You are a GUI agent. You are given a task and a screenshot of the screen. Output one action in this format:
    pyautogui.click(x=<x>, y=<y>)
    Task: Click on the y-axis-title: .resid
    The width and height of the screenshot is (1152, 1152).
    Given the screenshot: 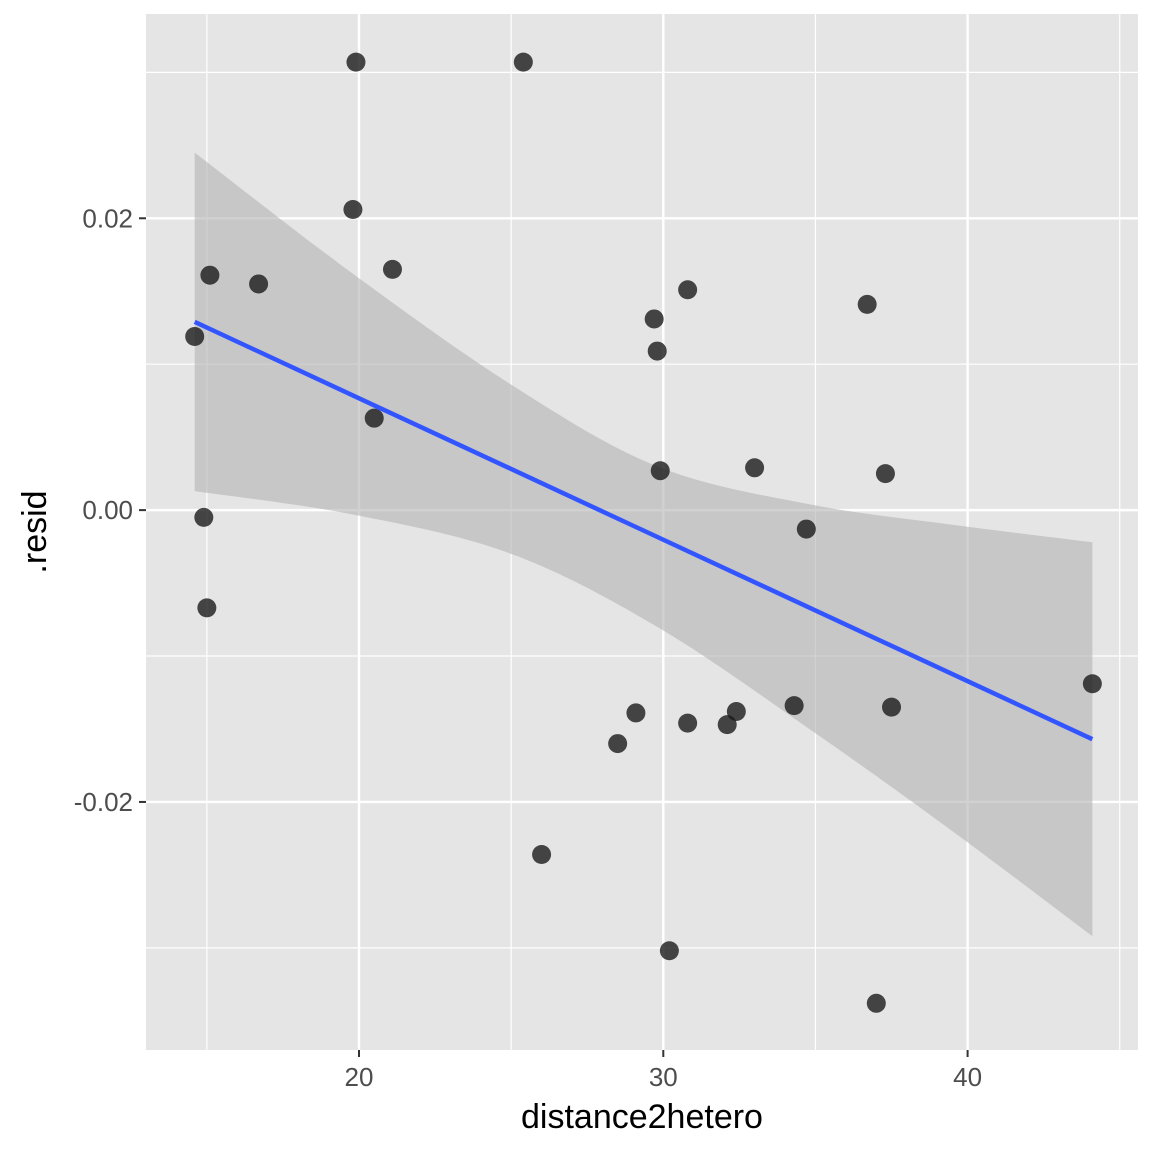 What is the action you would take?
    pyautogui.click(x=35, y=531)
    